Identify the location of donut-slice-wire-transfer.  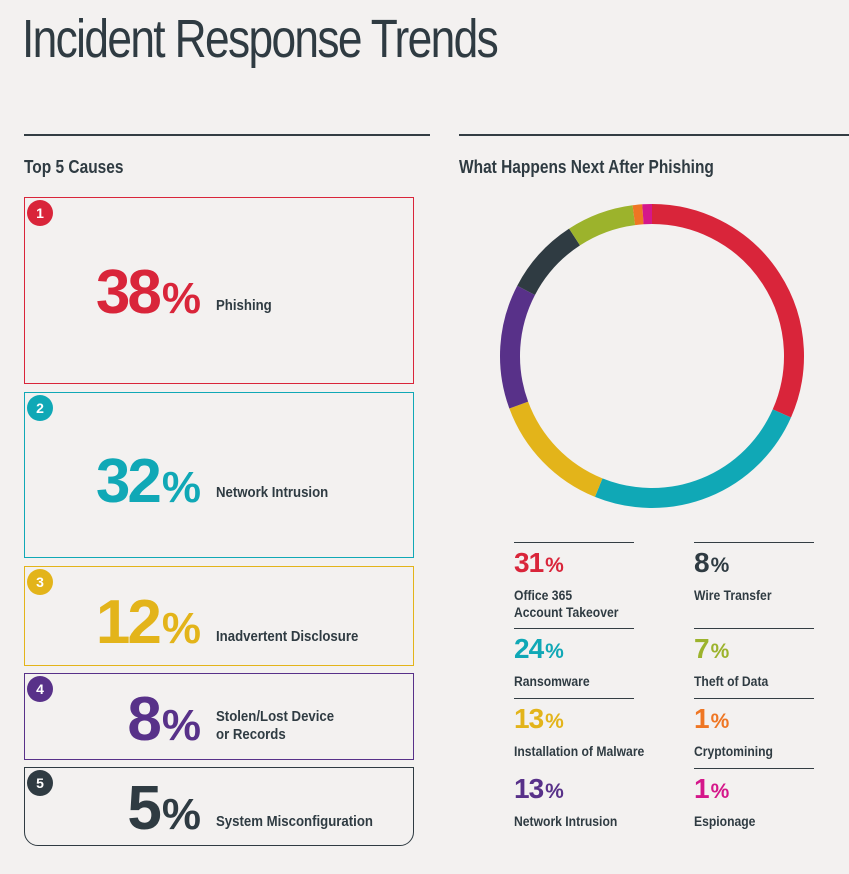
(549, 262).